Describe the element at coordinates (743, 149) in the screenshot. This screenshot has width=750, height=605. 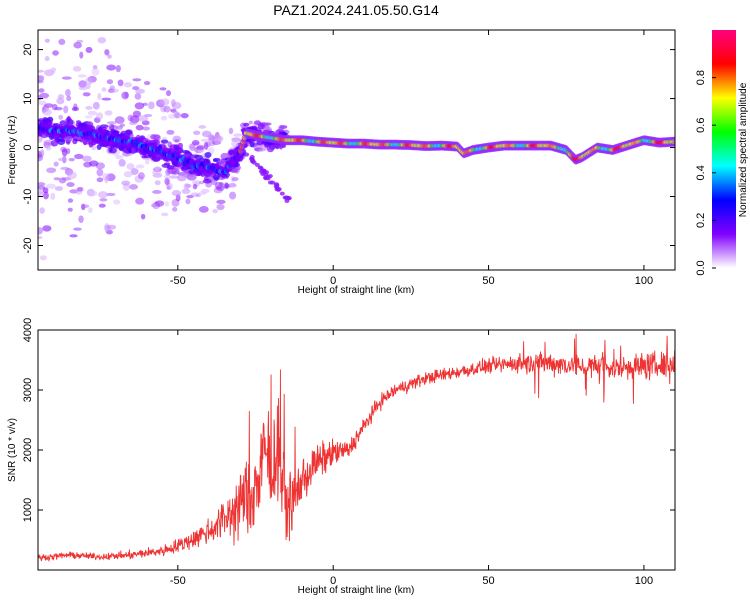
I see `colorbar-label: Normalized spectral amplitude` at that location.